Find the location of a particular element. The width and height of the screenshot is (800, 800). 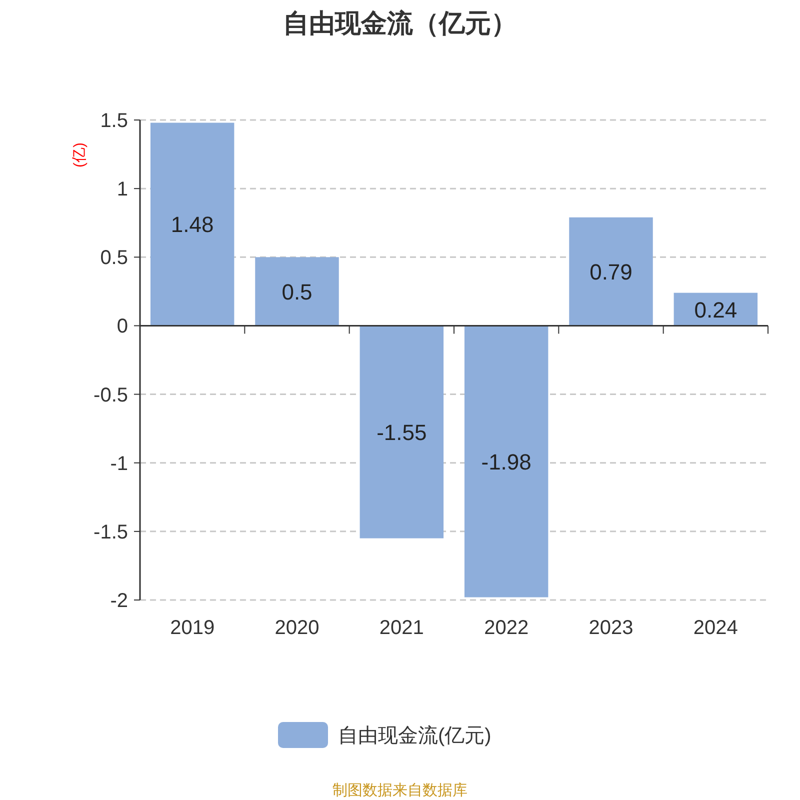

x-tick-label: 2024 is located at coordinates (715, 628).